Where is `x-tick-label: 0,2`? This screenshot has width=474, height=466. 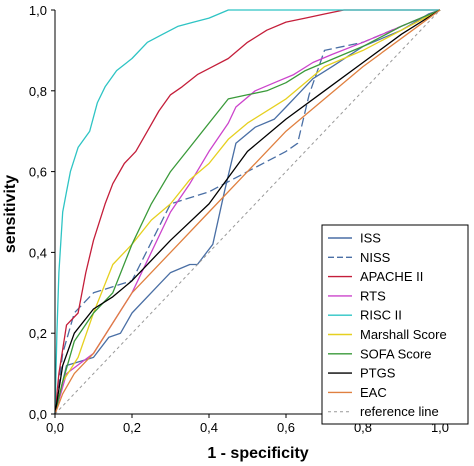 x-tick-label: 0,2 is located at coordinates (132, 427).